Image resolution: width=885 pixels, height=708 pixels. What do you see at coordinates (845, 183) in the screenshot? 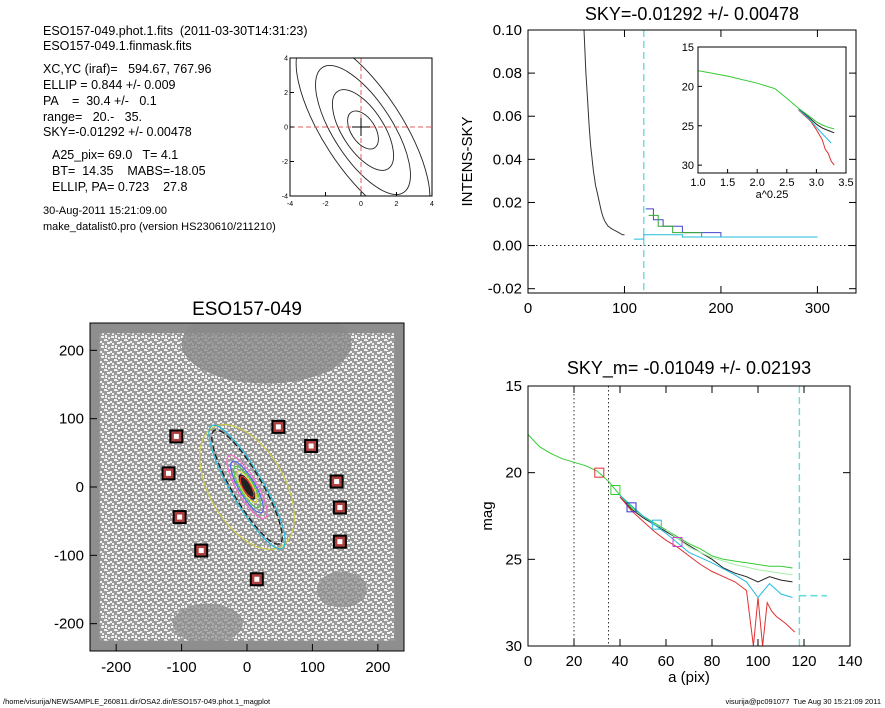
I see `inset-xtick-label: 3.5` at bounding box center [845, 183].